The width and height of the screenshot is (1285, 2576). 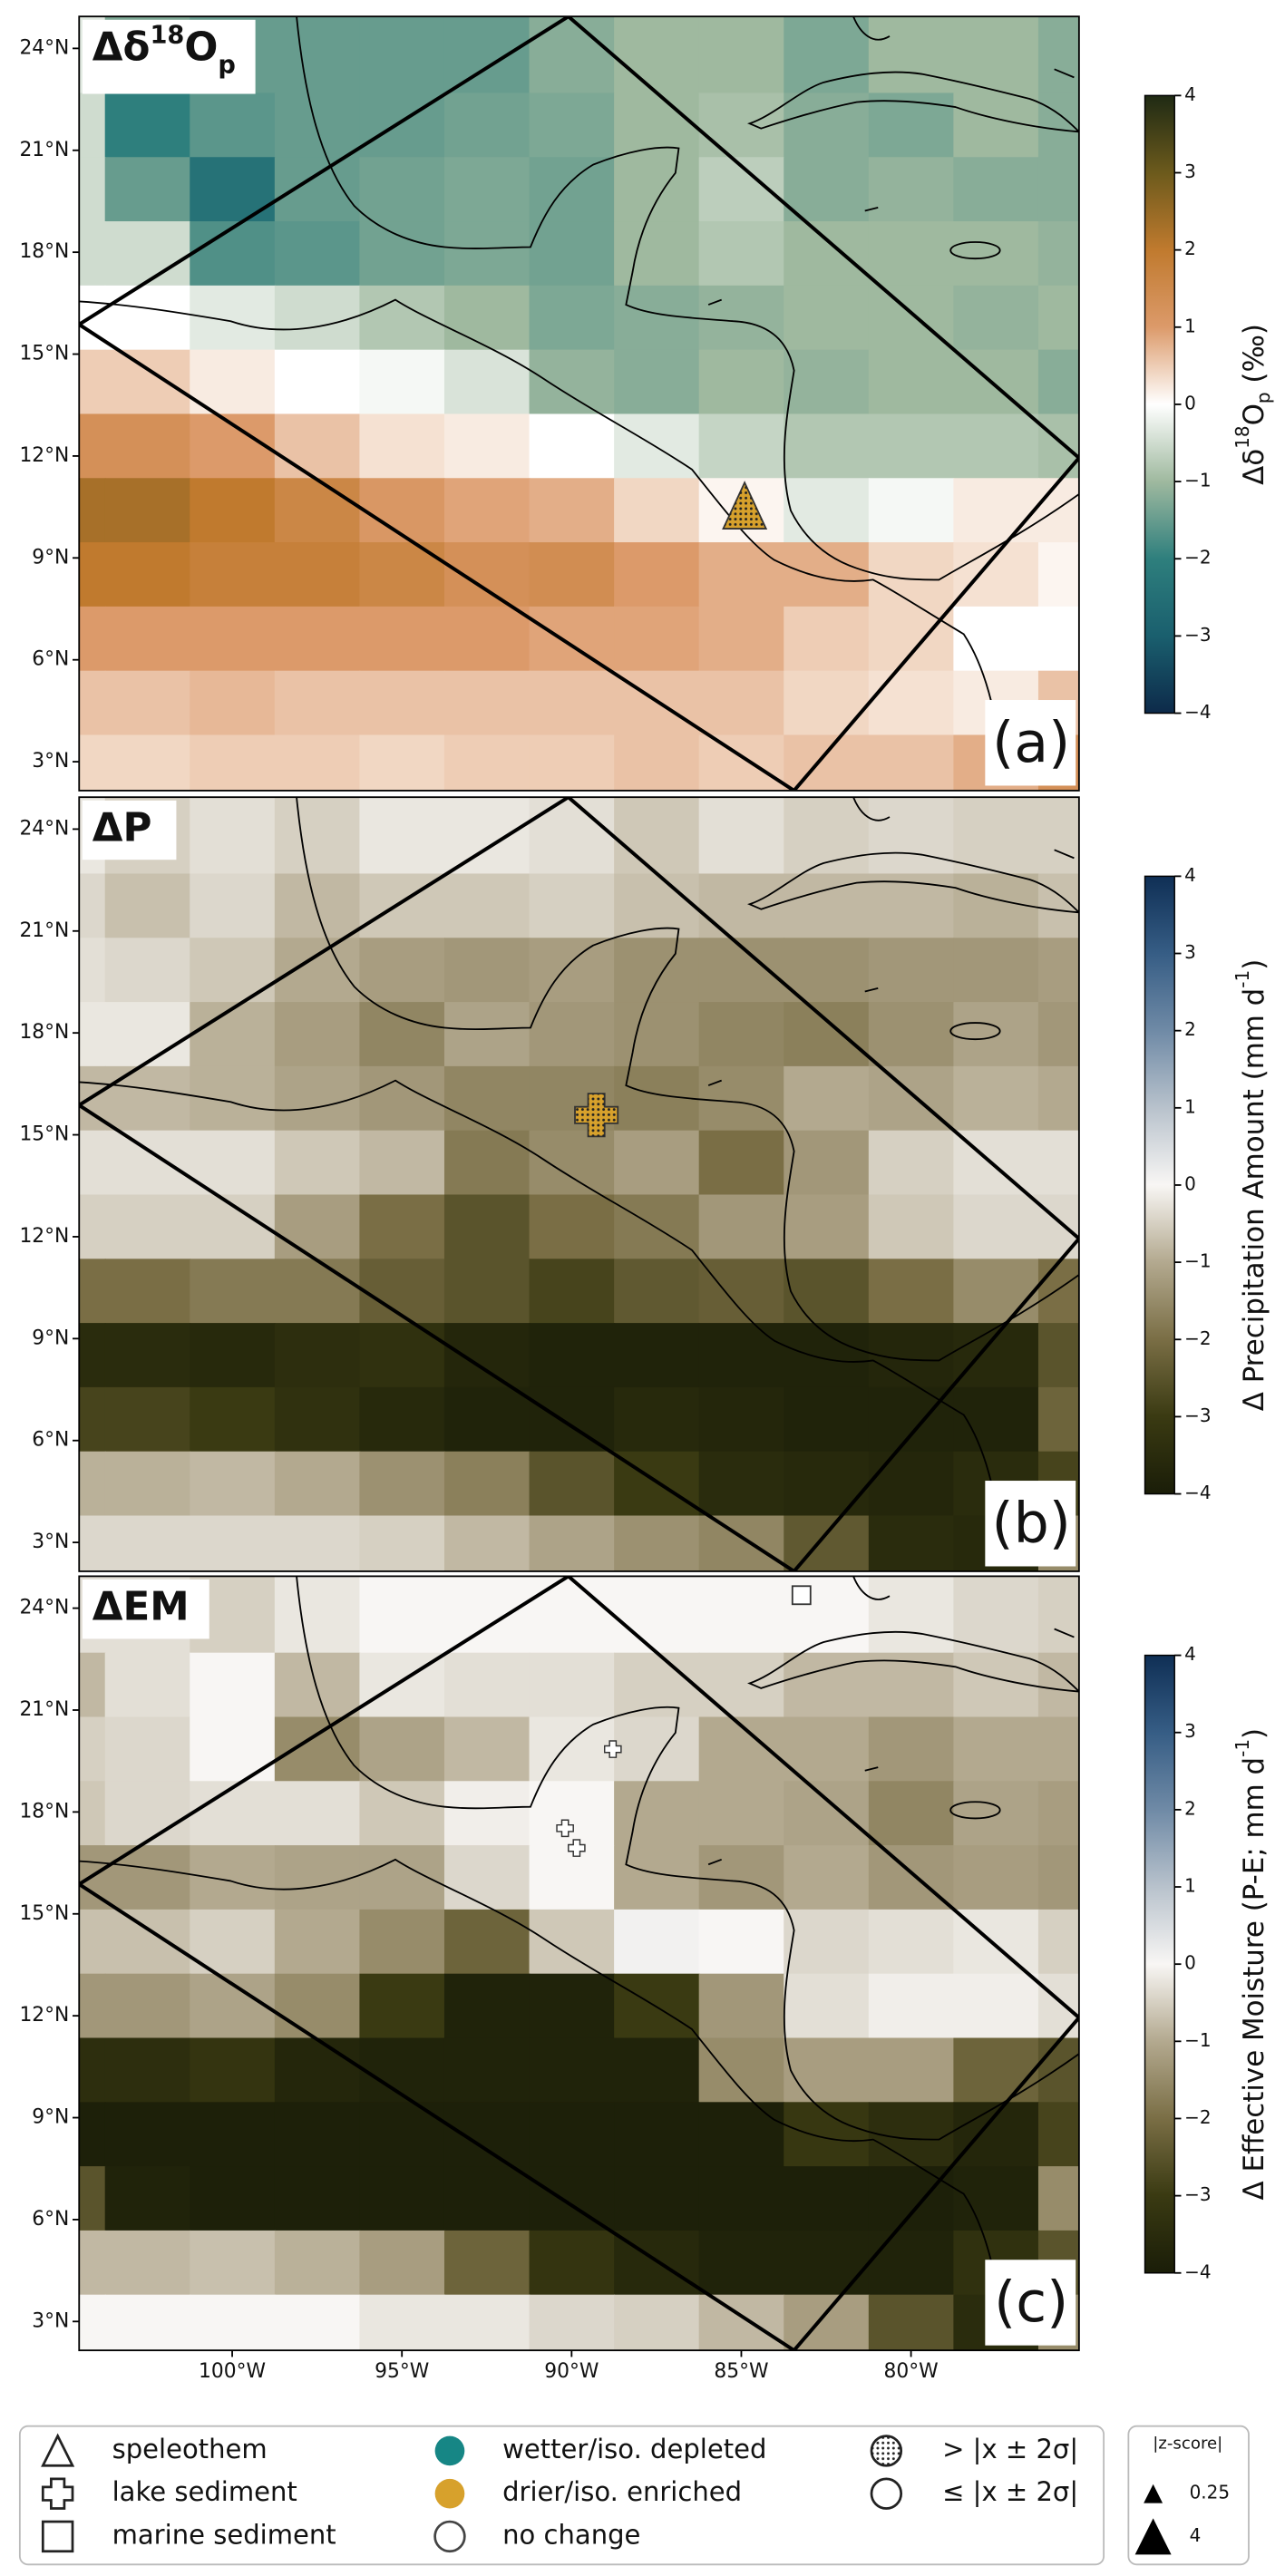 I want to click on legend-label: no change, so click(x=571, y=2534).